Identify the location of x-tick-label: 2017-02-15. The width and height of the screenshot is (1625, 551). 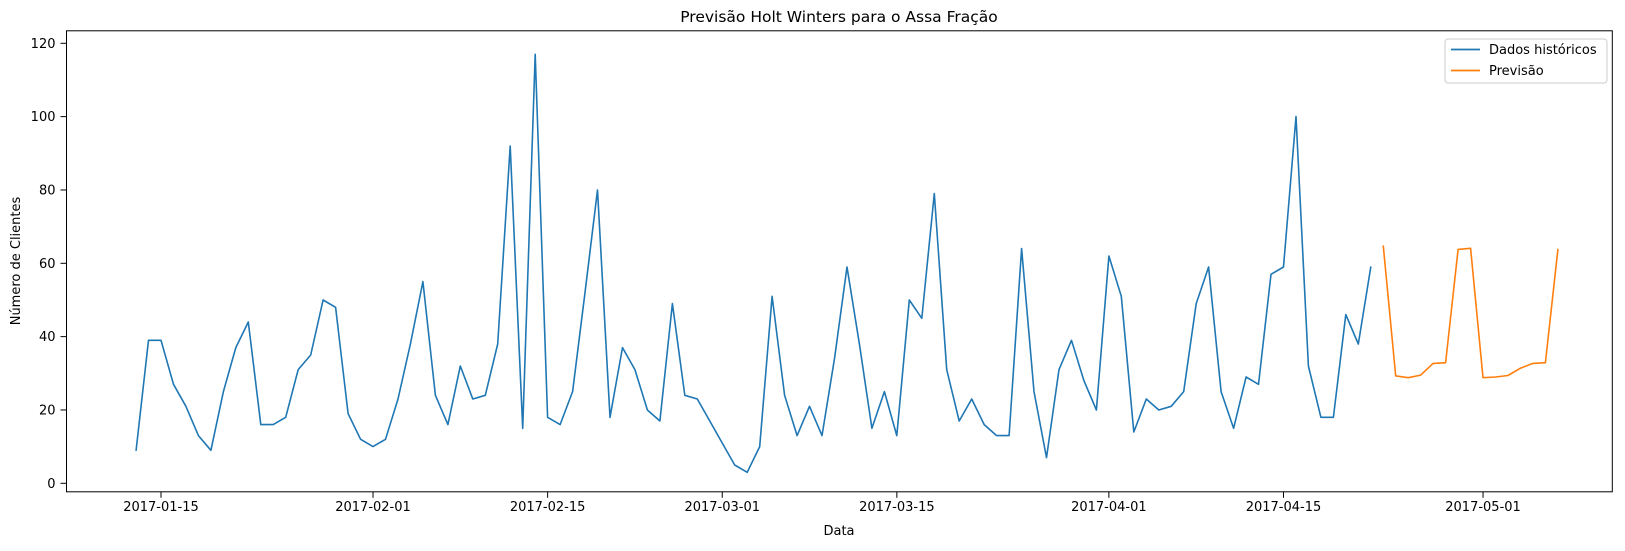
(548, 507).